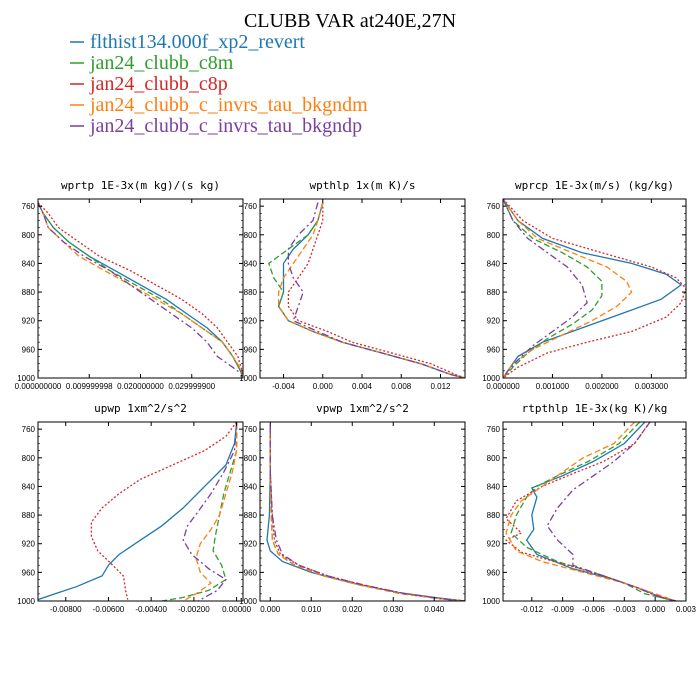  What do you see at coordinates (602, 386) in the screenshot?
I see `x-tick-label: 0.002000` at bounding box center [602, 386].